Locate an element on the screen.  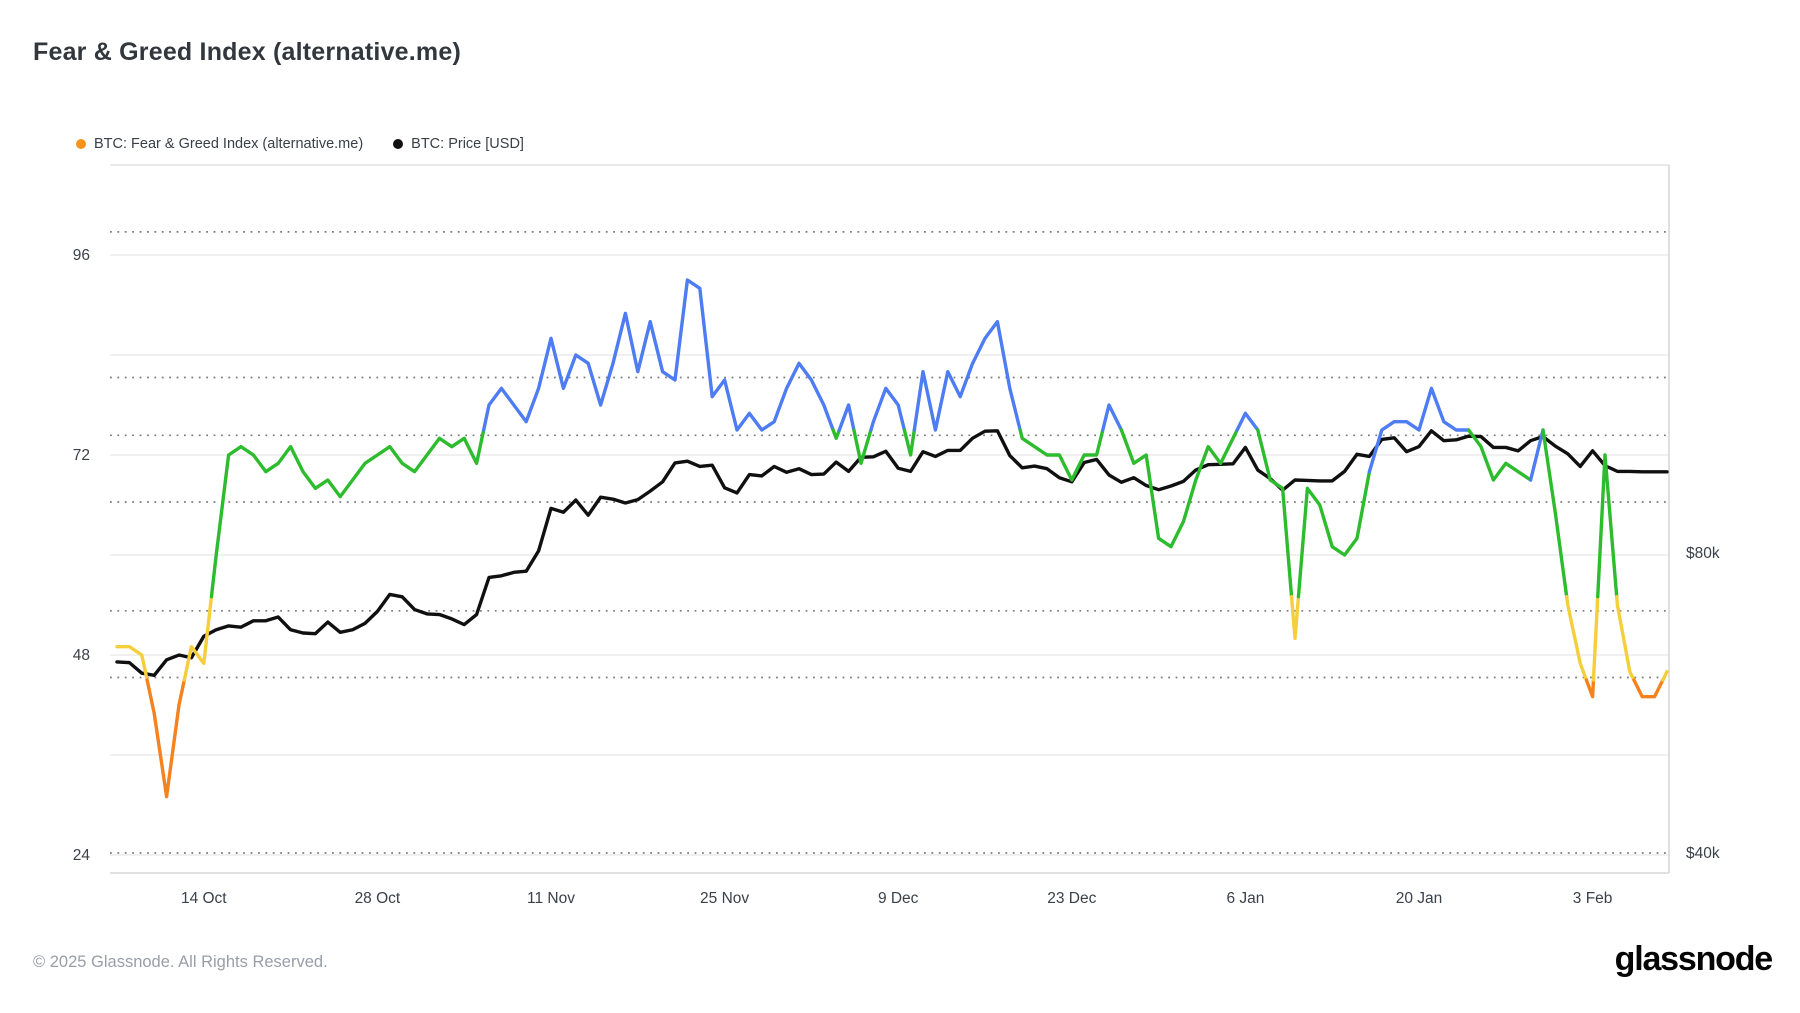
price-legend-dot-icon is located at coordinates (398, 144).